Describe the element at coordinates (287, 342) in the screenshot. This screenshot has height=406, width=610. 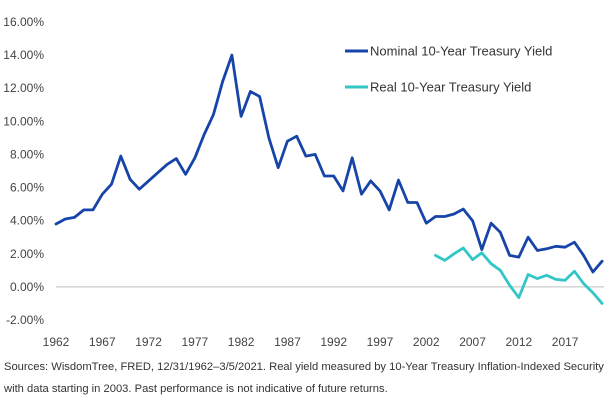
I see `x-tick-label: 1987` at that location.